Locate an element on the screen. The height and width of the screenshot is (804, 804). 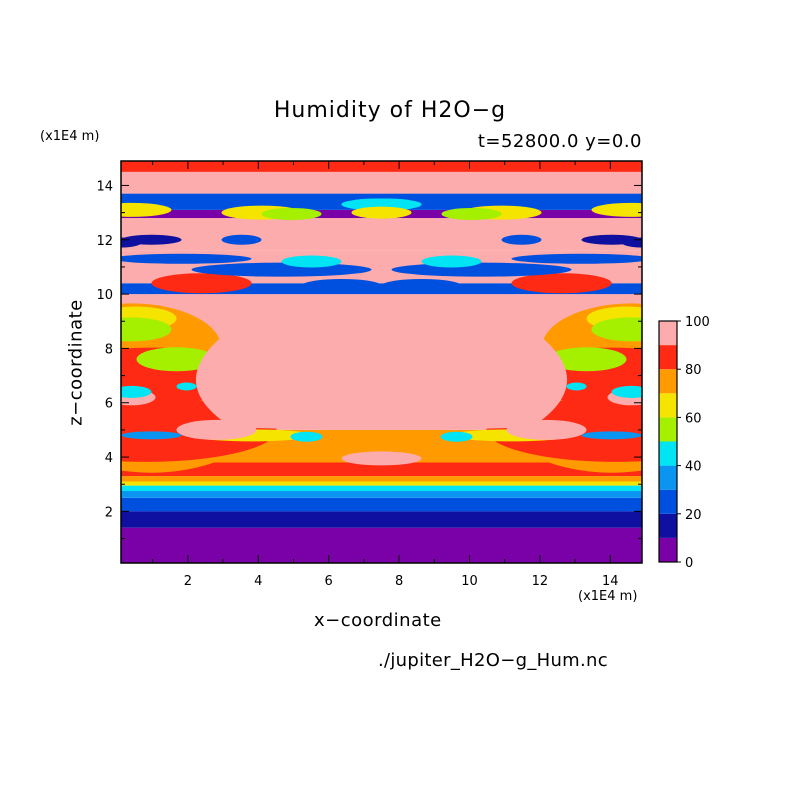
colorbar-tick-label: 0 is located at coordinates (689, 563).